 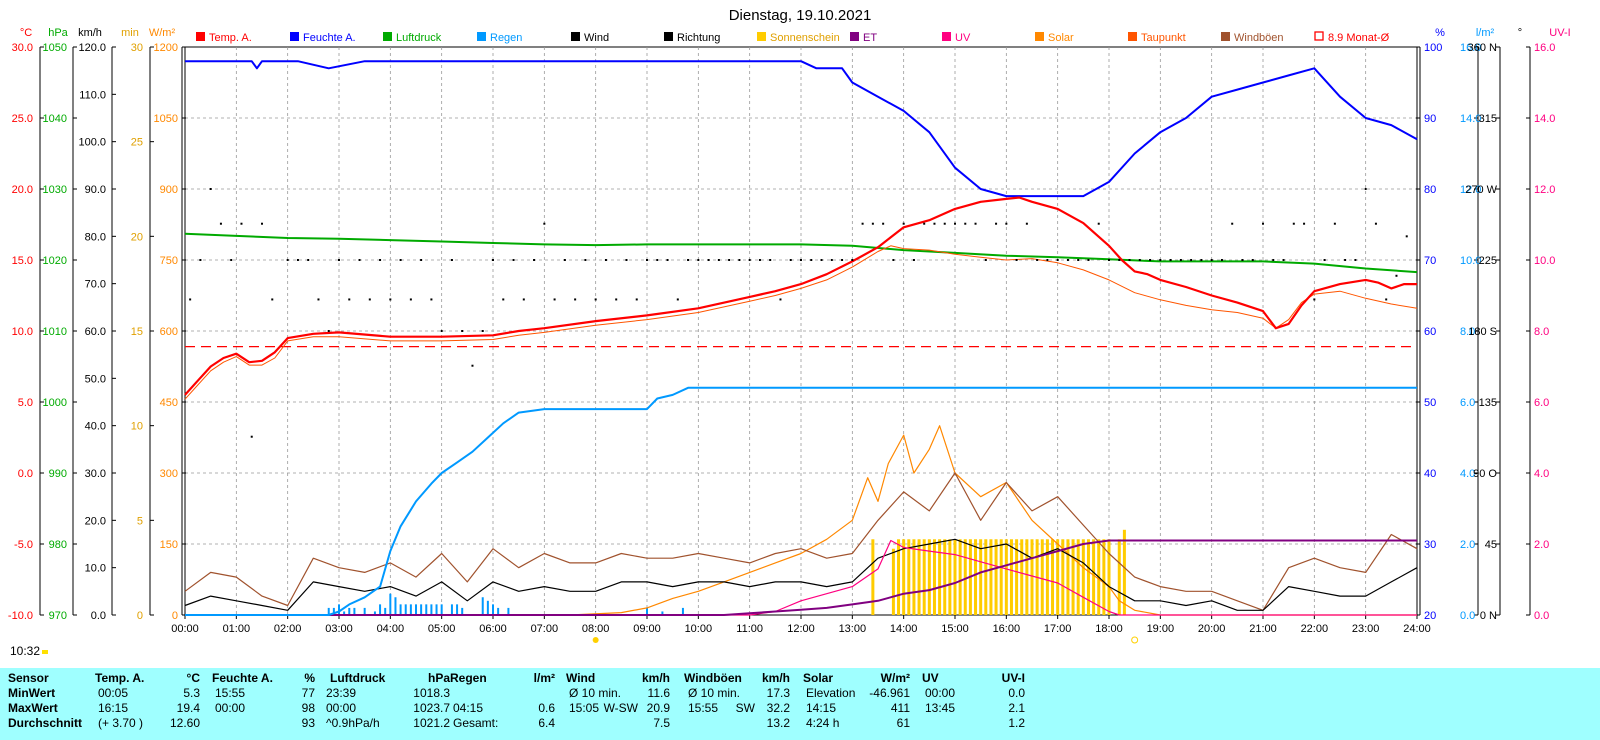 I want to click on axis-tick-label-left: 30.0, so click(x=22, y=48).